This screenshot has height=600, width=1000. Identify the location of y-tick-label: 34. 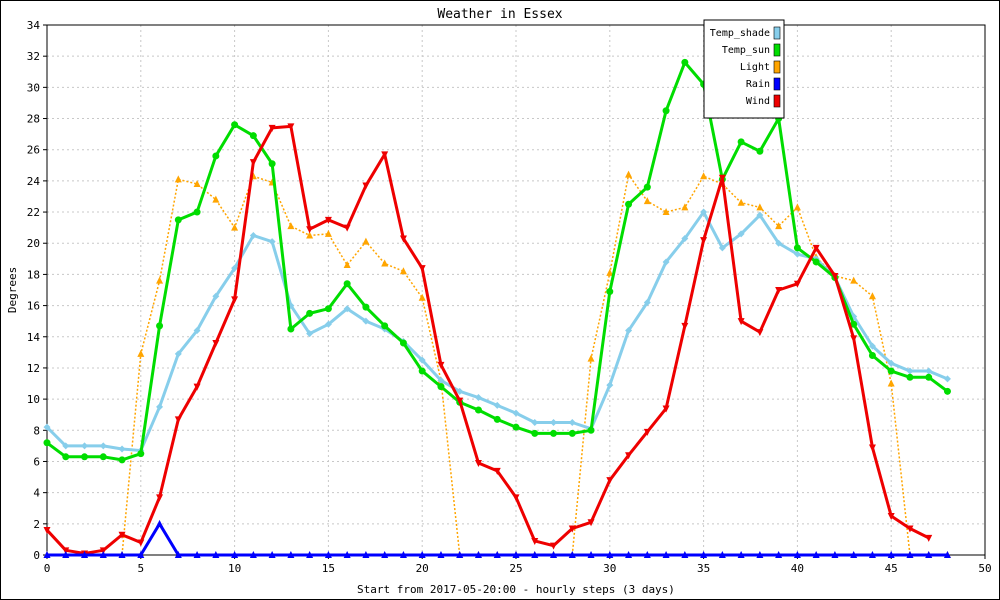
(34, 25).